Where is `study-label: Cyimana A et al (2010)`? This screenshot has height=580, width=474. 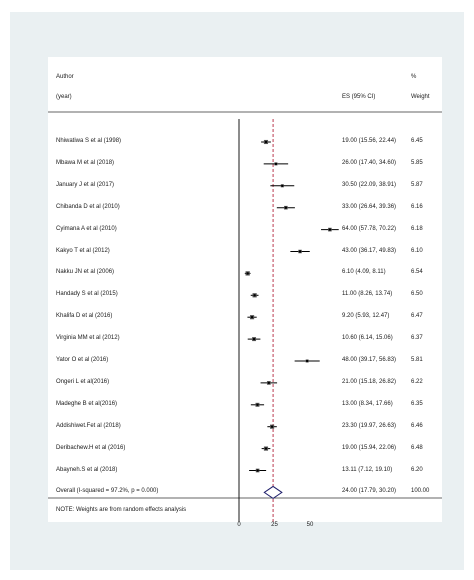
study-label: Cyimana A et al (2010) is located at coordinates (86, 228).